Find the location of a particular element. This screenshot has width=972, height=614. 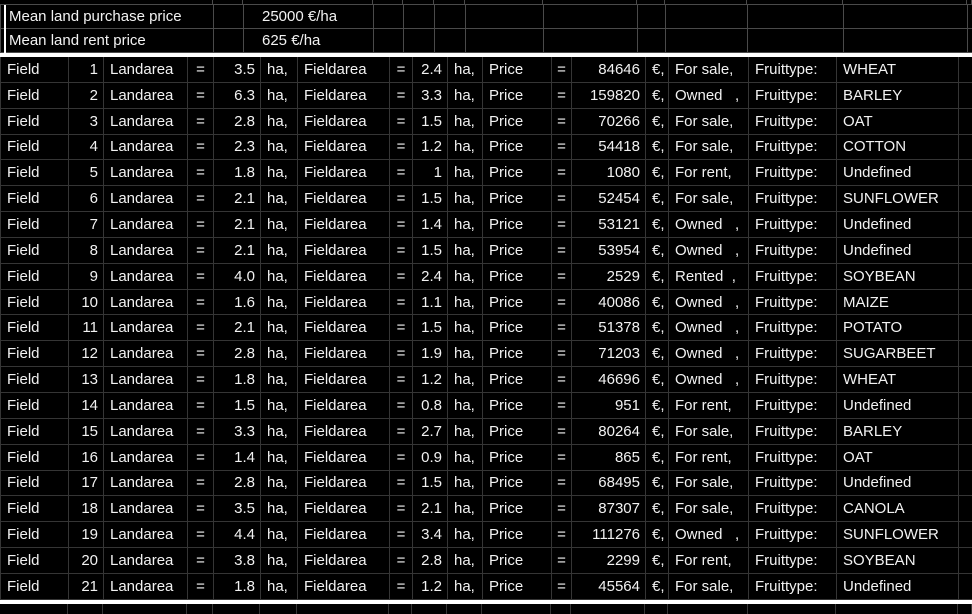

fieldarea-value-cell: 1.2 is located at coordinates (430, 147).